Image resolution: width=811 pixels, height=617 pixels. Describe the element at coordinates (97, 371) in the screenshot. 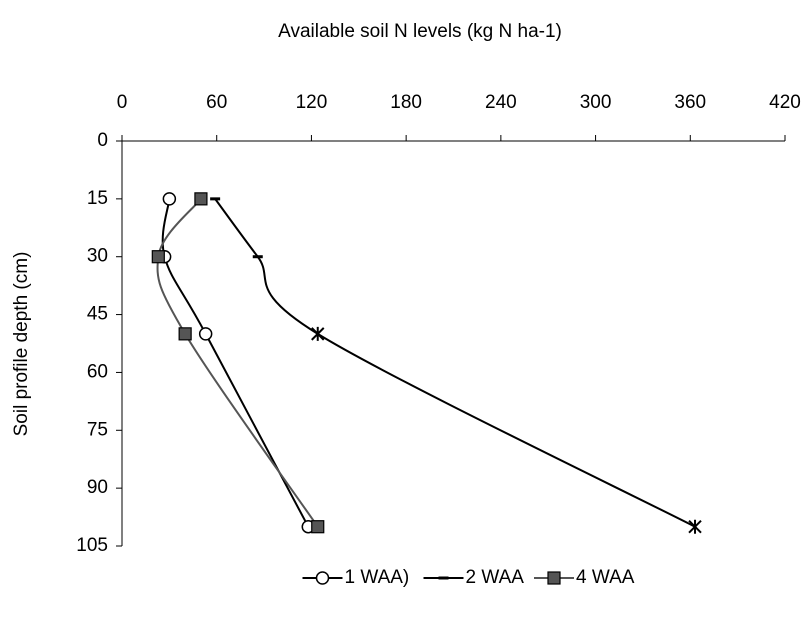

I see `y-tick-label: 60` at that location.